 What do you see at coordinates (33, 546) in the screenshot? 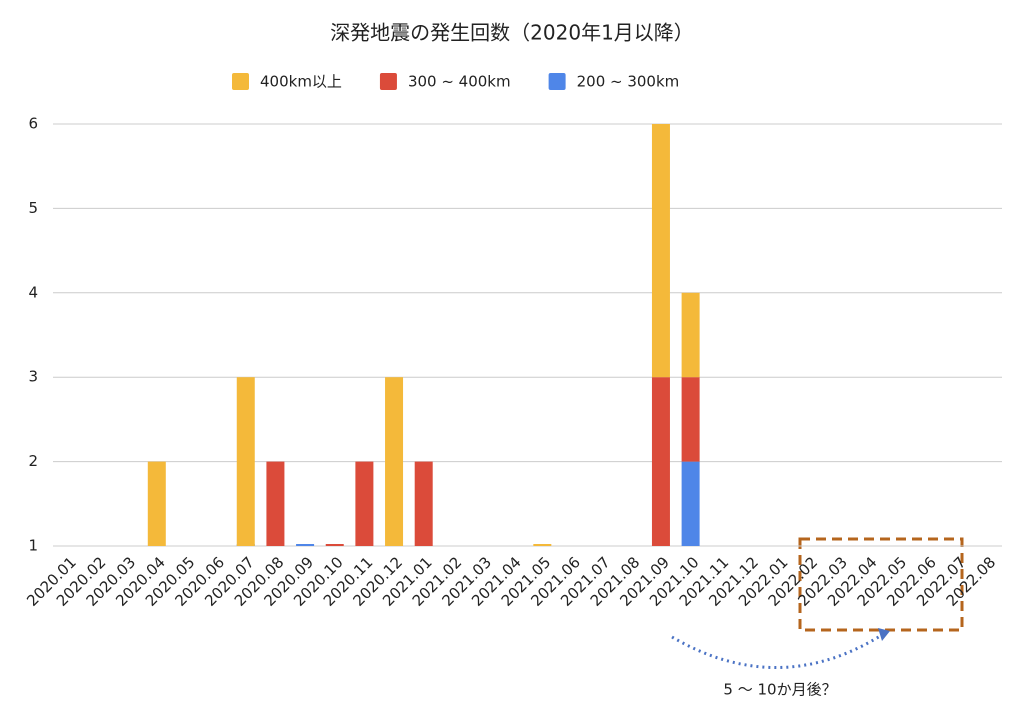
I see `y-tick-label: 1` at bounding box center [33, 546].